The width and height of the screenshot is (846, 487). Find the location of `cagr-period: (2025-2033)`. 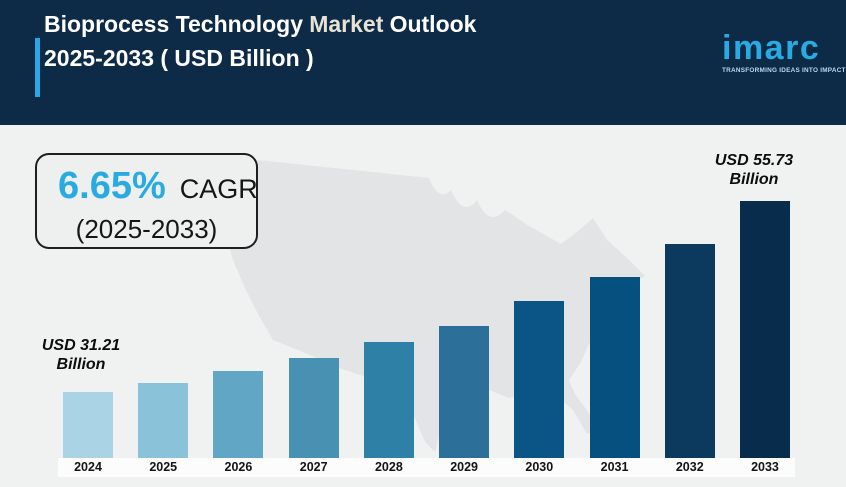

cagr-period: (2025-2033) is located at coordinates (146, 229).